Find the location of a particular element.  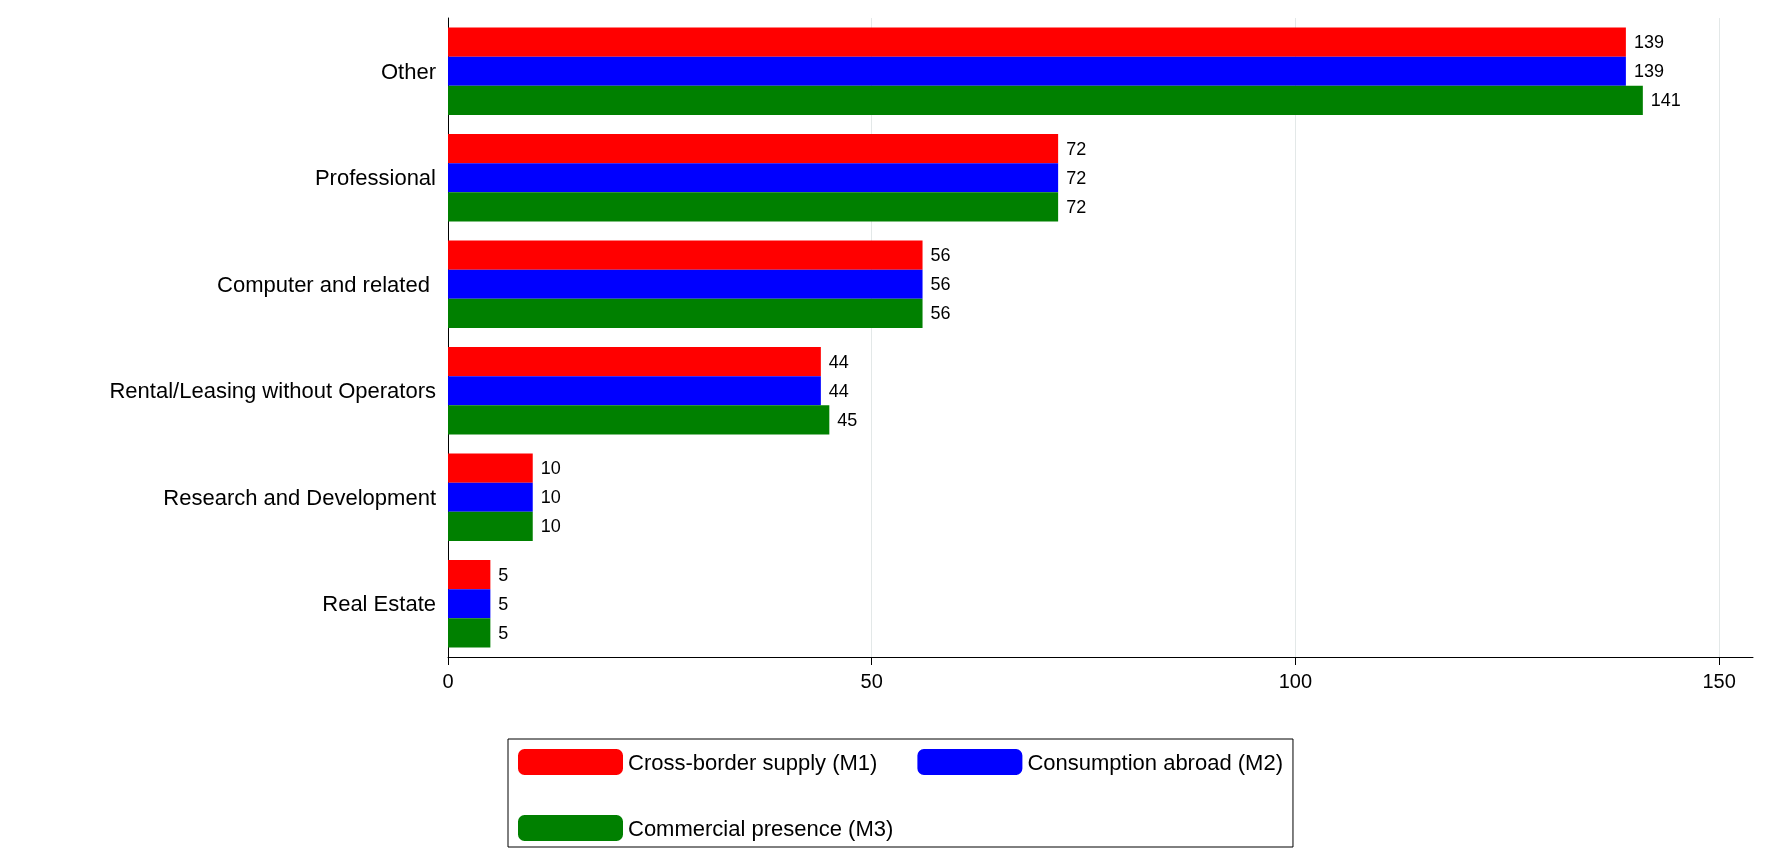

x-tick-label: 150 is located at coordinates (1719, 681).